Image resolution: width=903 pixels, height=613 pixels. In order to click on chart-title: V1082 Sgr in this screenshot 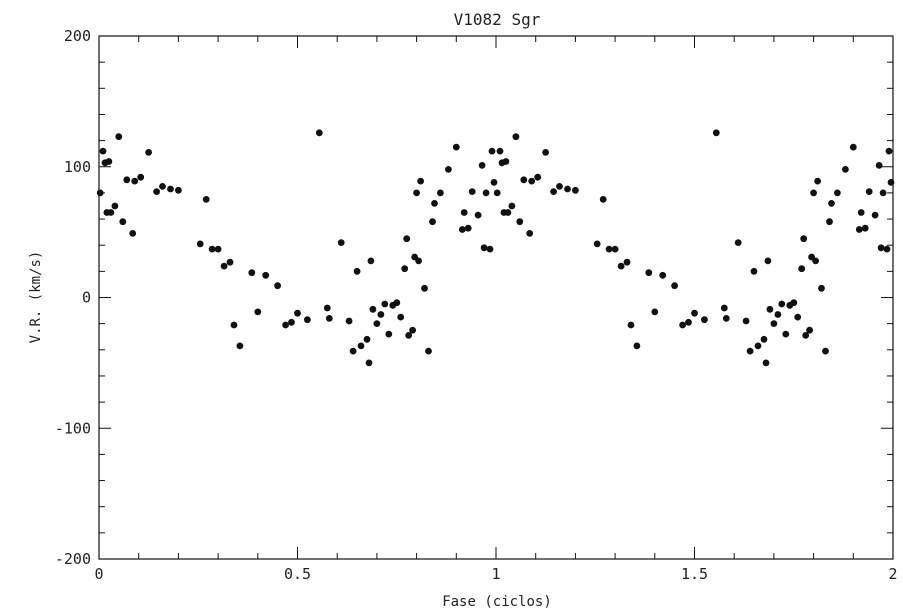, I will do `click(497, 19)`.